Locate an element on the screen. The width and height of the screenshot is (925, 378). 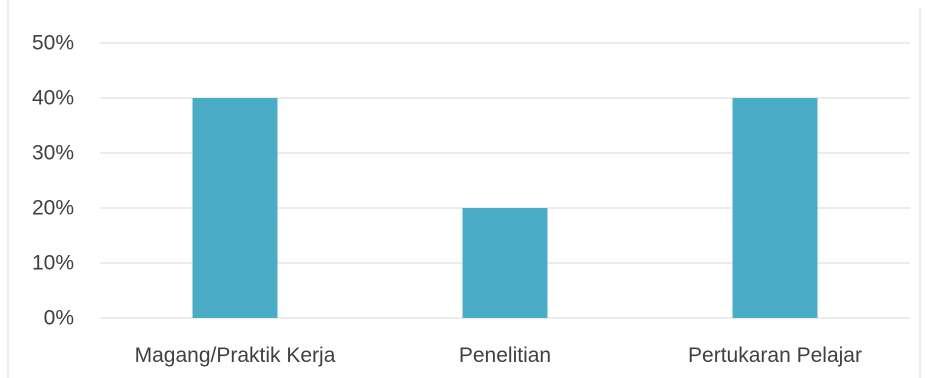
y-tick-label: 10% is located at coordinates (53, 263).